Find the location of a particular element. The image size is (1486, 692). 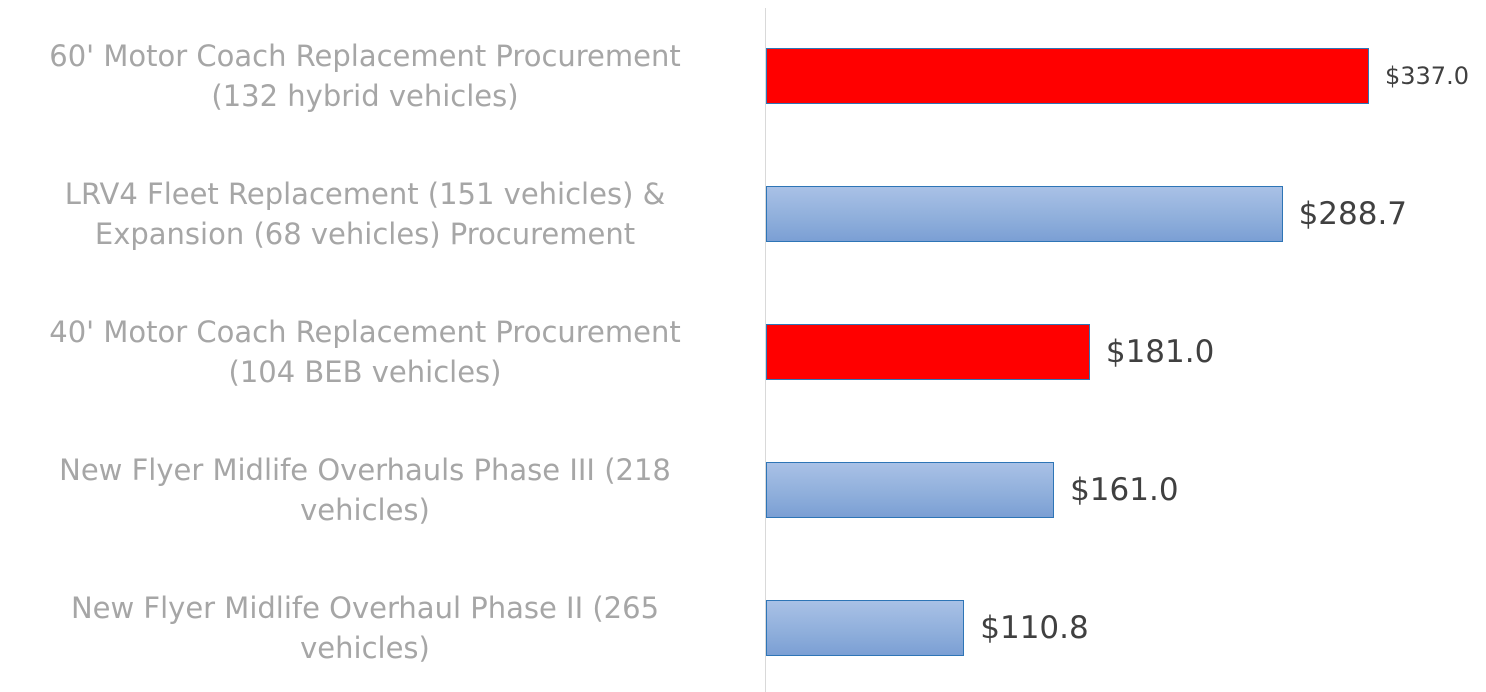

value-label: $161.0 is located at coordinates (1124, 490).